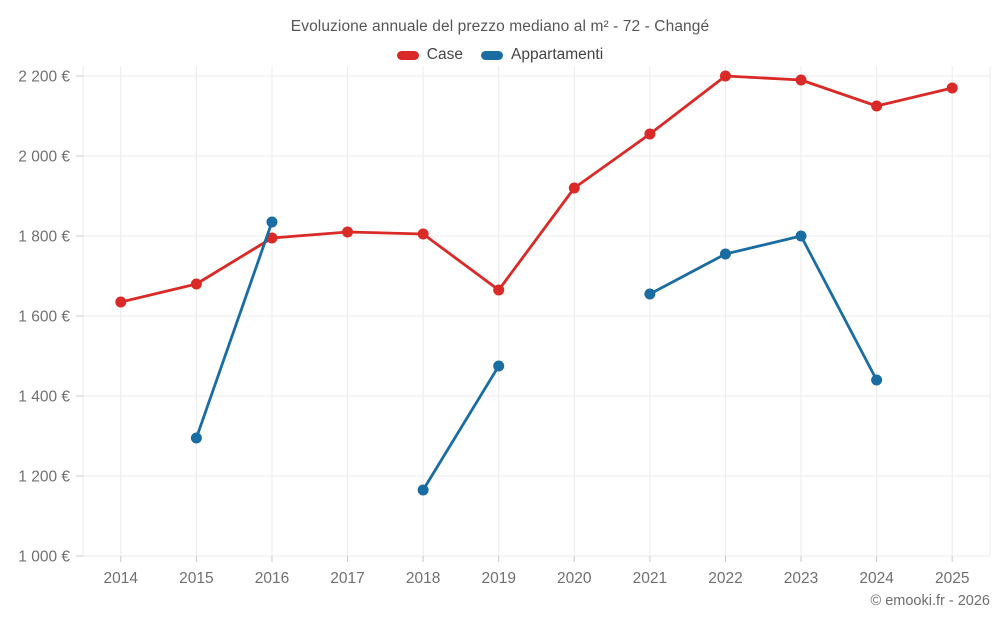  I want to click on copyright-text: © emooki.fr - 2026, so click(930, 601).